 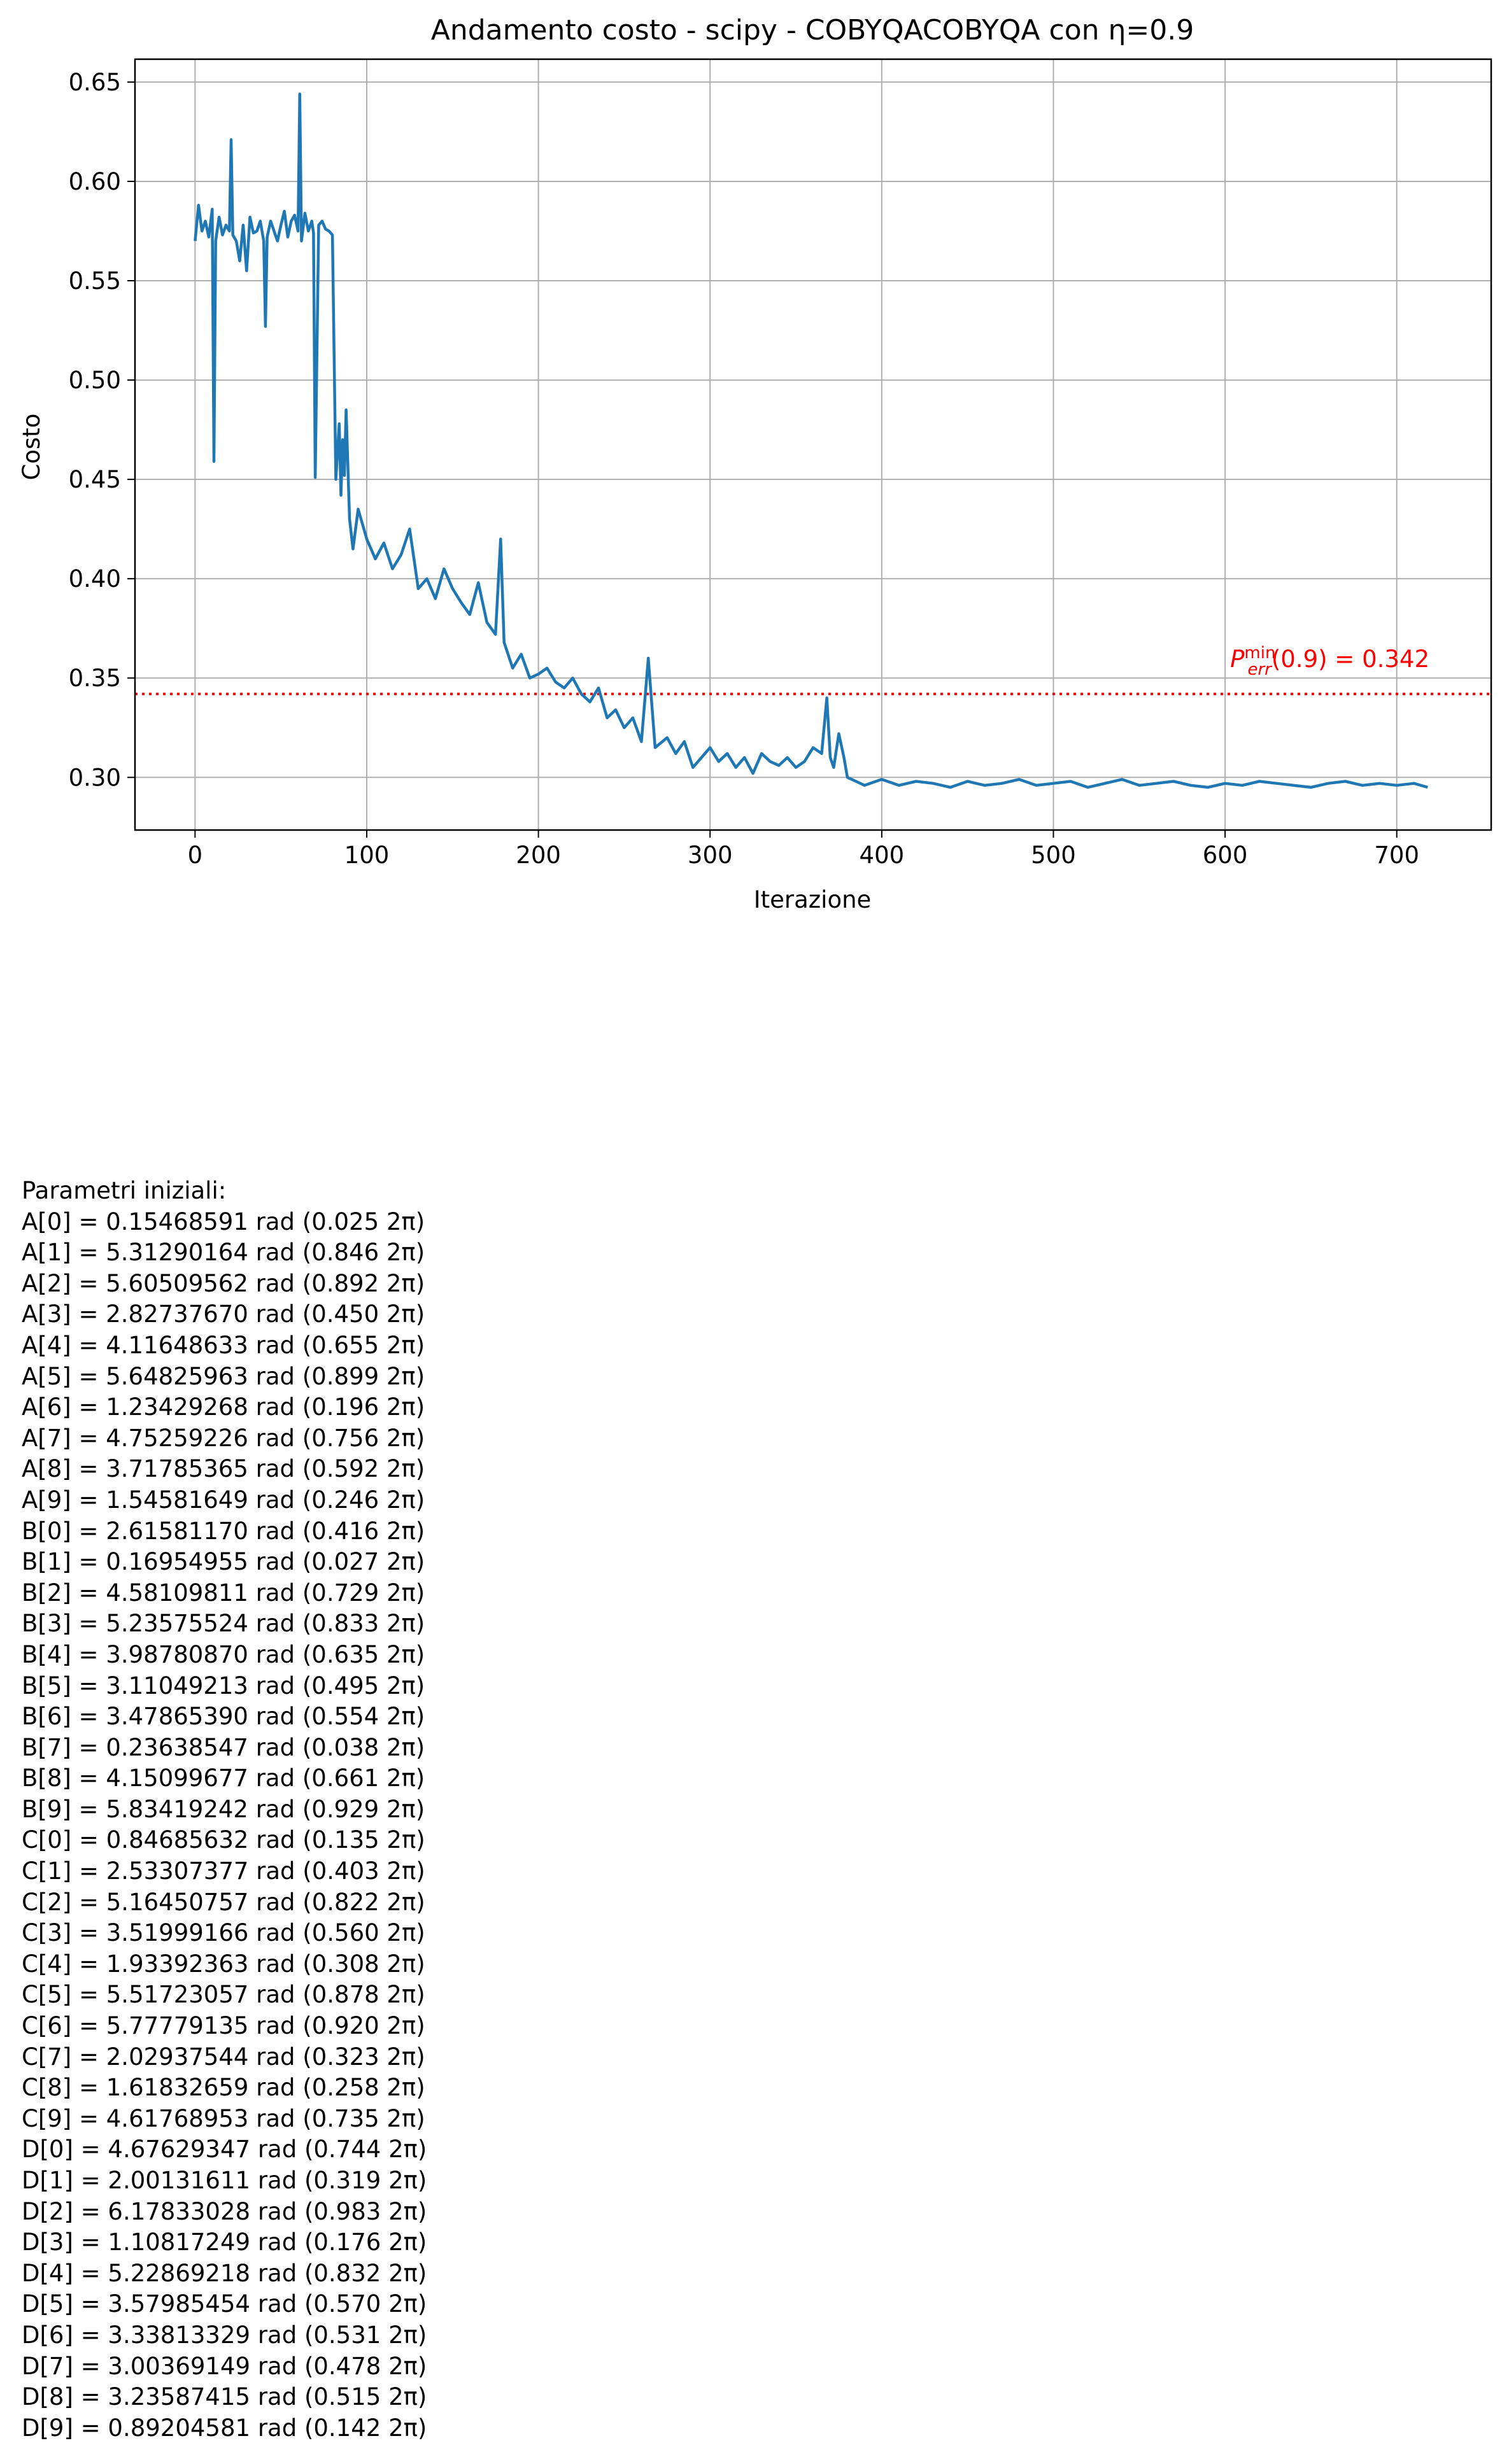 I want to click on param-line: C[0] = 0.84685632 rad (0.135 2π), so click(x=223, y=1840).